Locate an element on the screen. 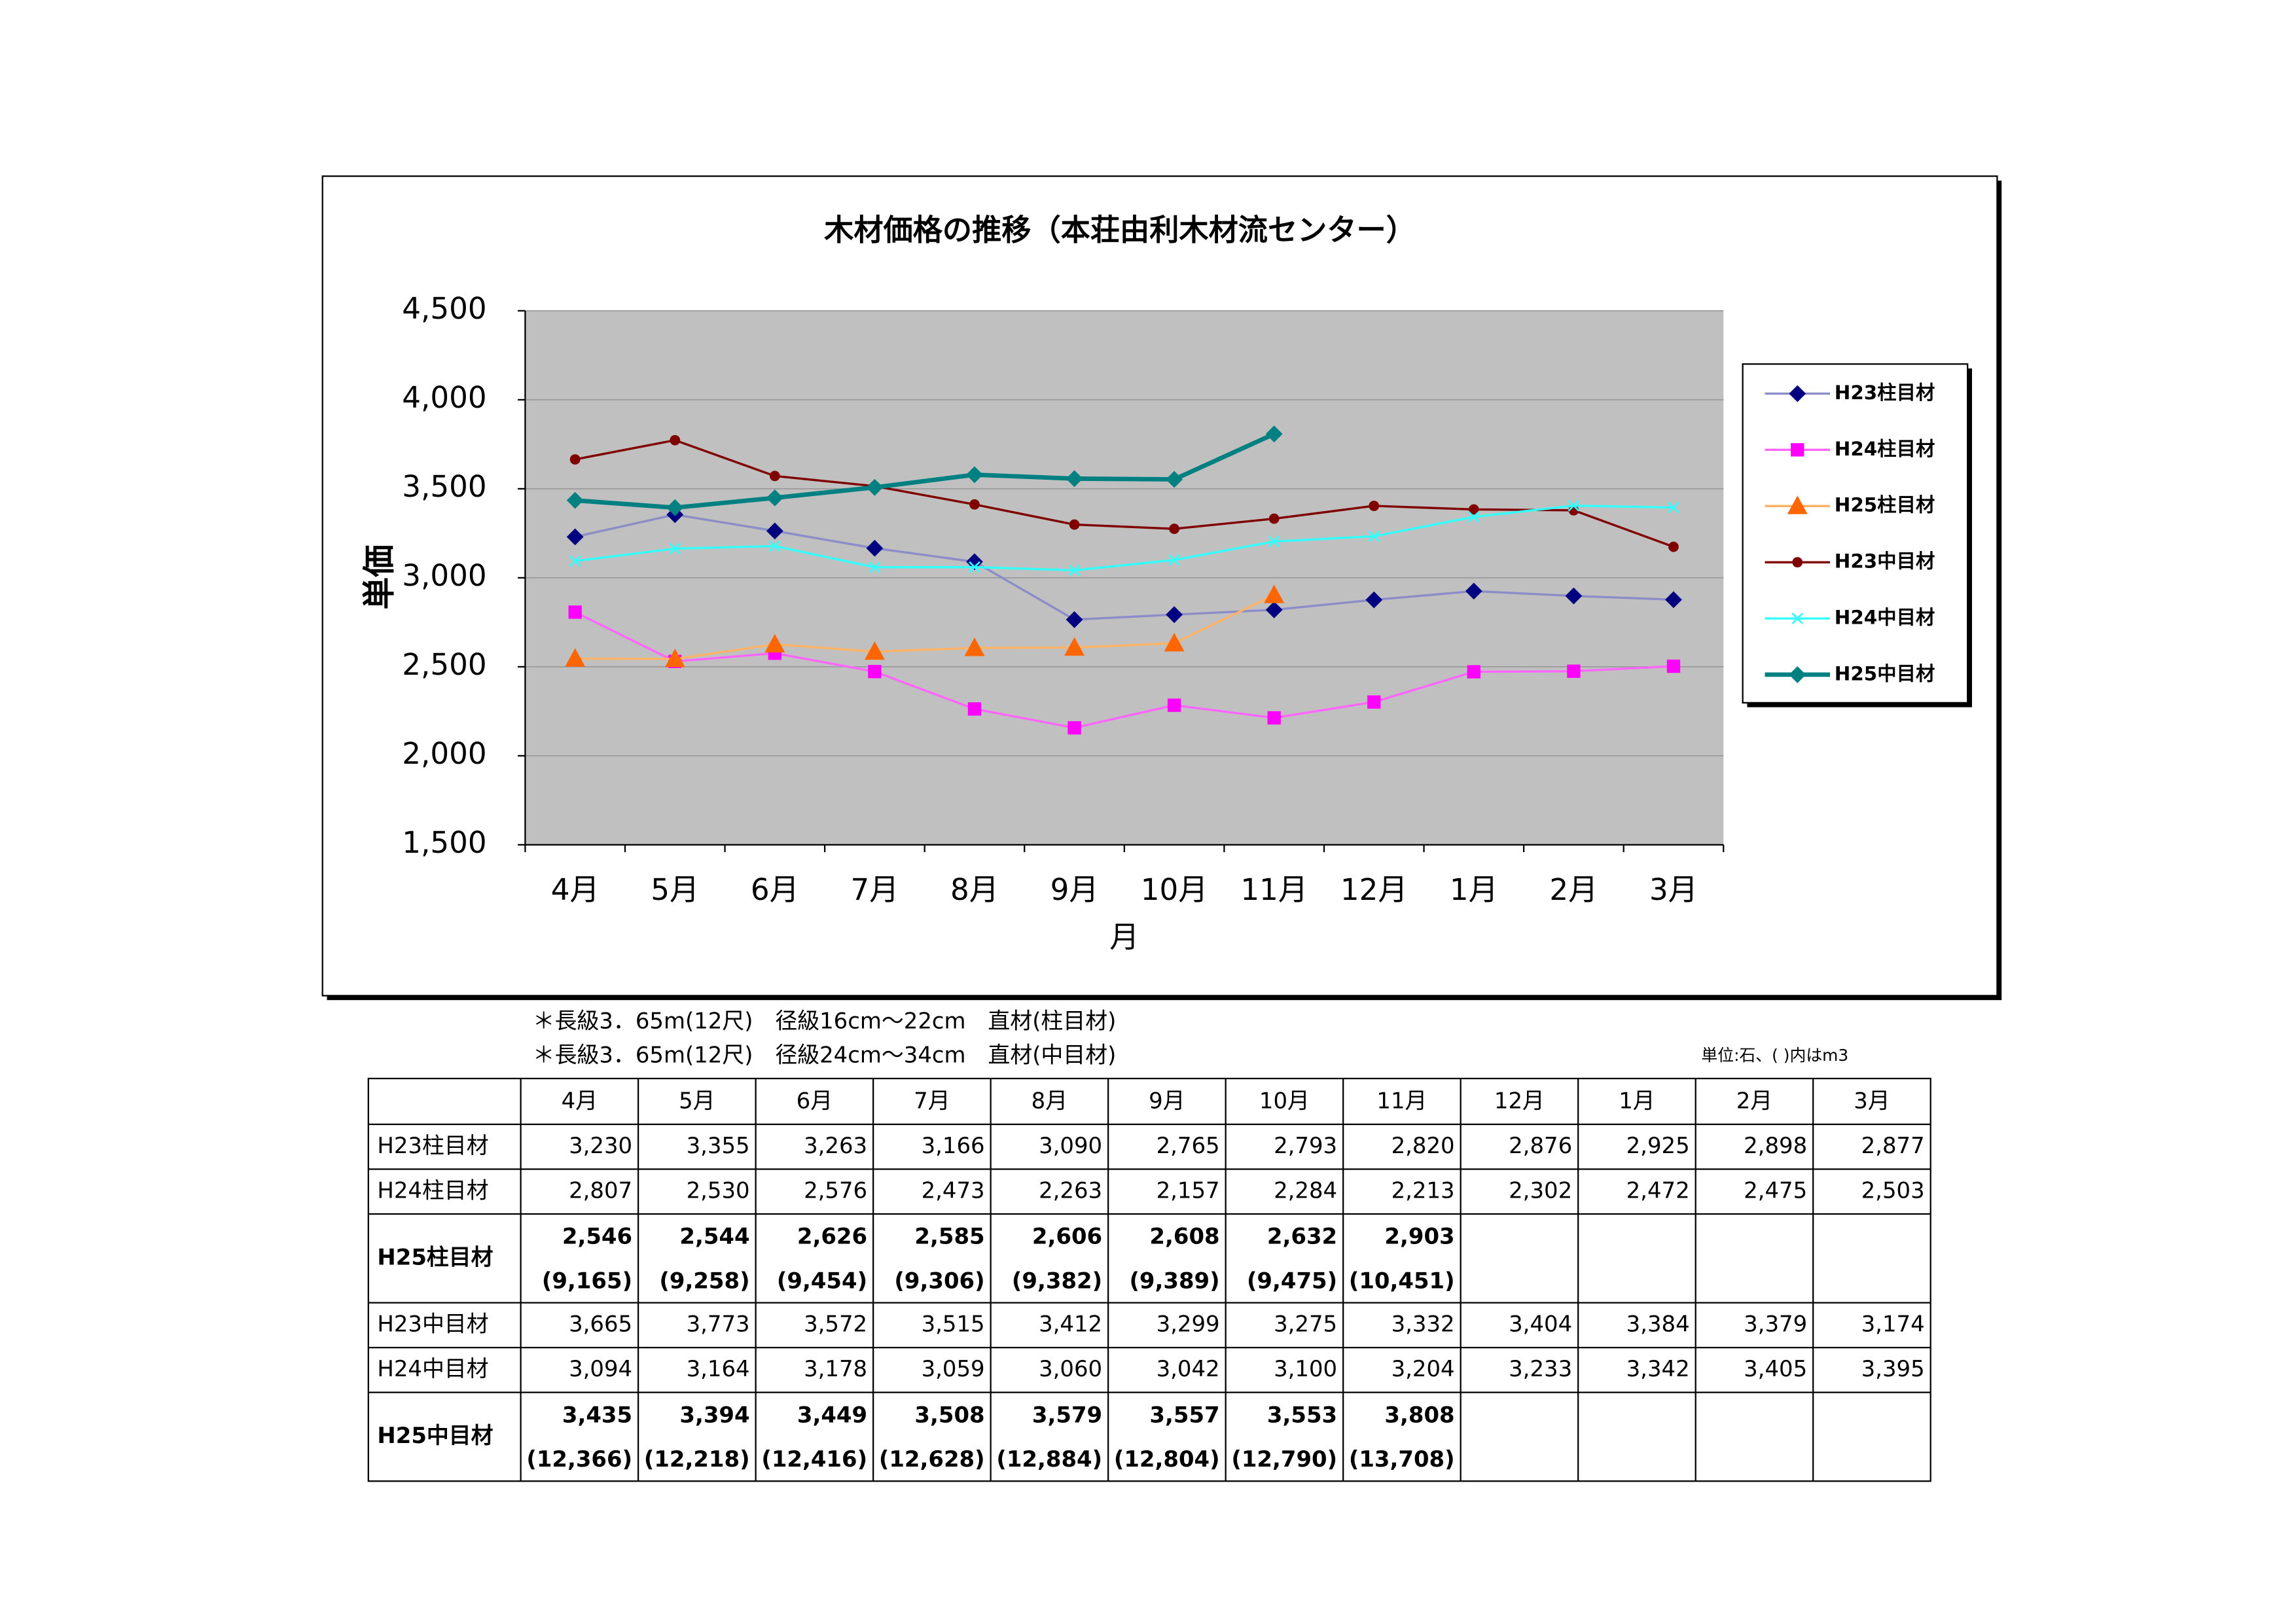 The width and height of the screenshot is (2296, 1623). x-tick-label: 7月 is located at coordinates (874, 889).